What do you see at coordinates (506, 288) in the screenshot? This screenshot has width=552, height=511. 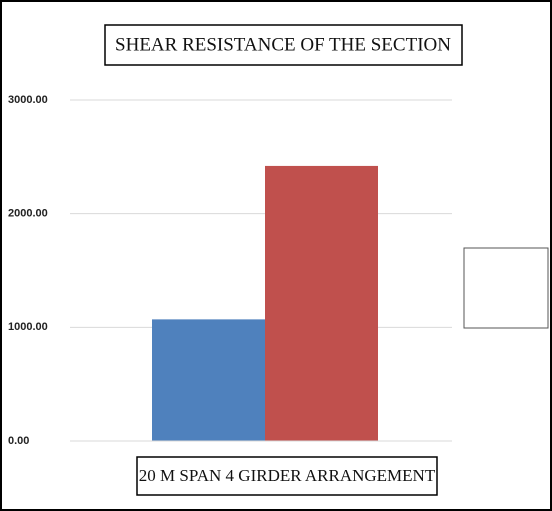 I see `legend-box` at bounding box center [506, 288].